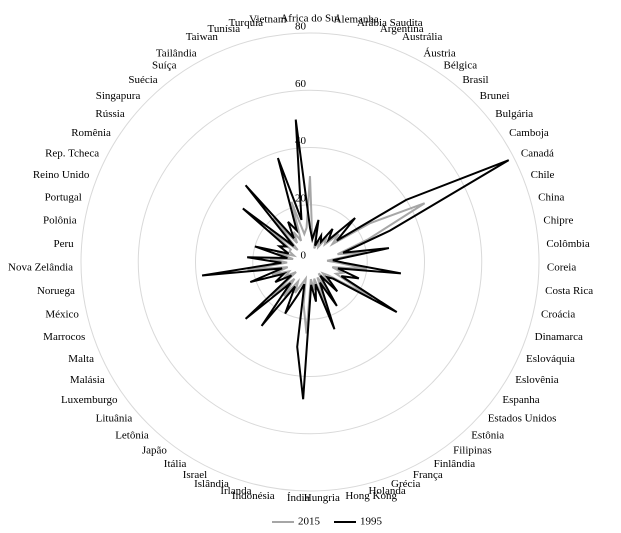  What do you see at coordinates (304, 256) in the screenshot?
I see `r-tick-label: 0` at bounding box center [304, 256].